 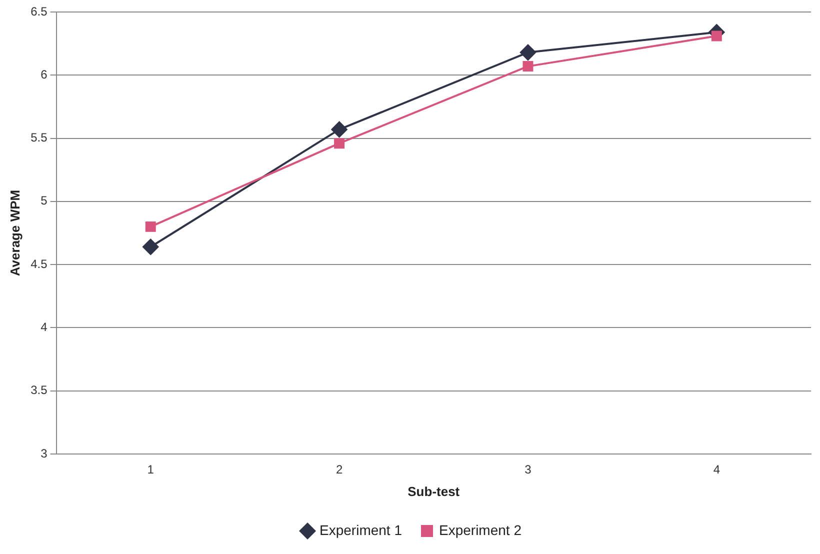 What do you see at coordinates (716, 469) in the screenshot?
I see `x-tick-label: 4` at bounding box center [716, 469].